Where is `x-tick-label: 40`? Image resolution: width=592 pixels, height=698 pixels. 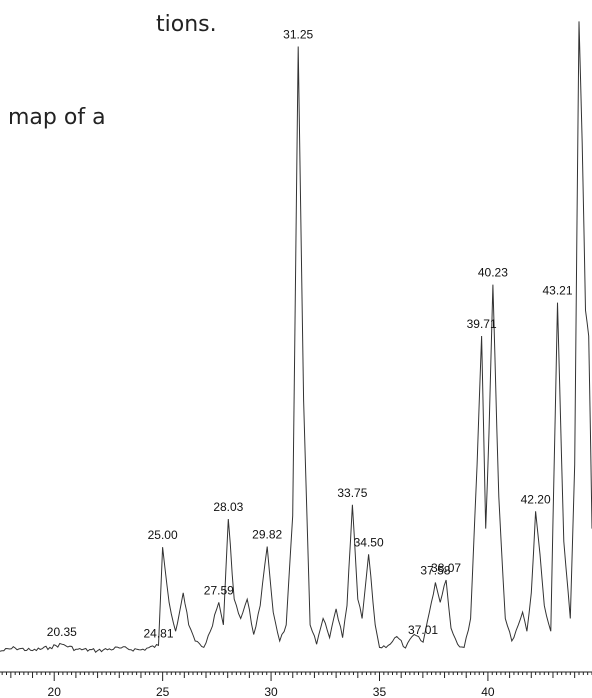 x-tick-label: 40 is located at coordinates (488, 691).